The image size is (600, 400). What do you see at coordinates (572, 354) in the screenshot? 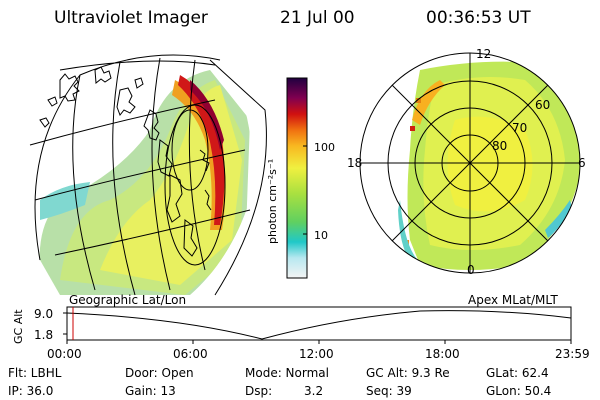
I see `x-tick-2359: 23:59` at bounding box center [572, 354].